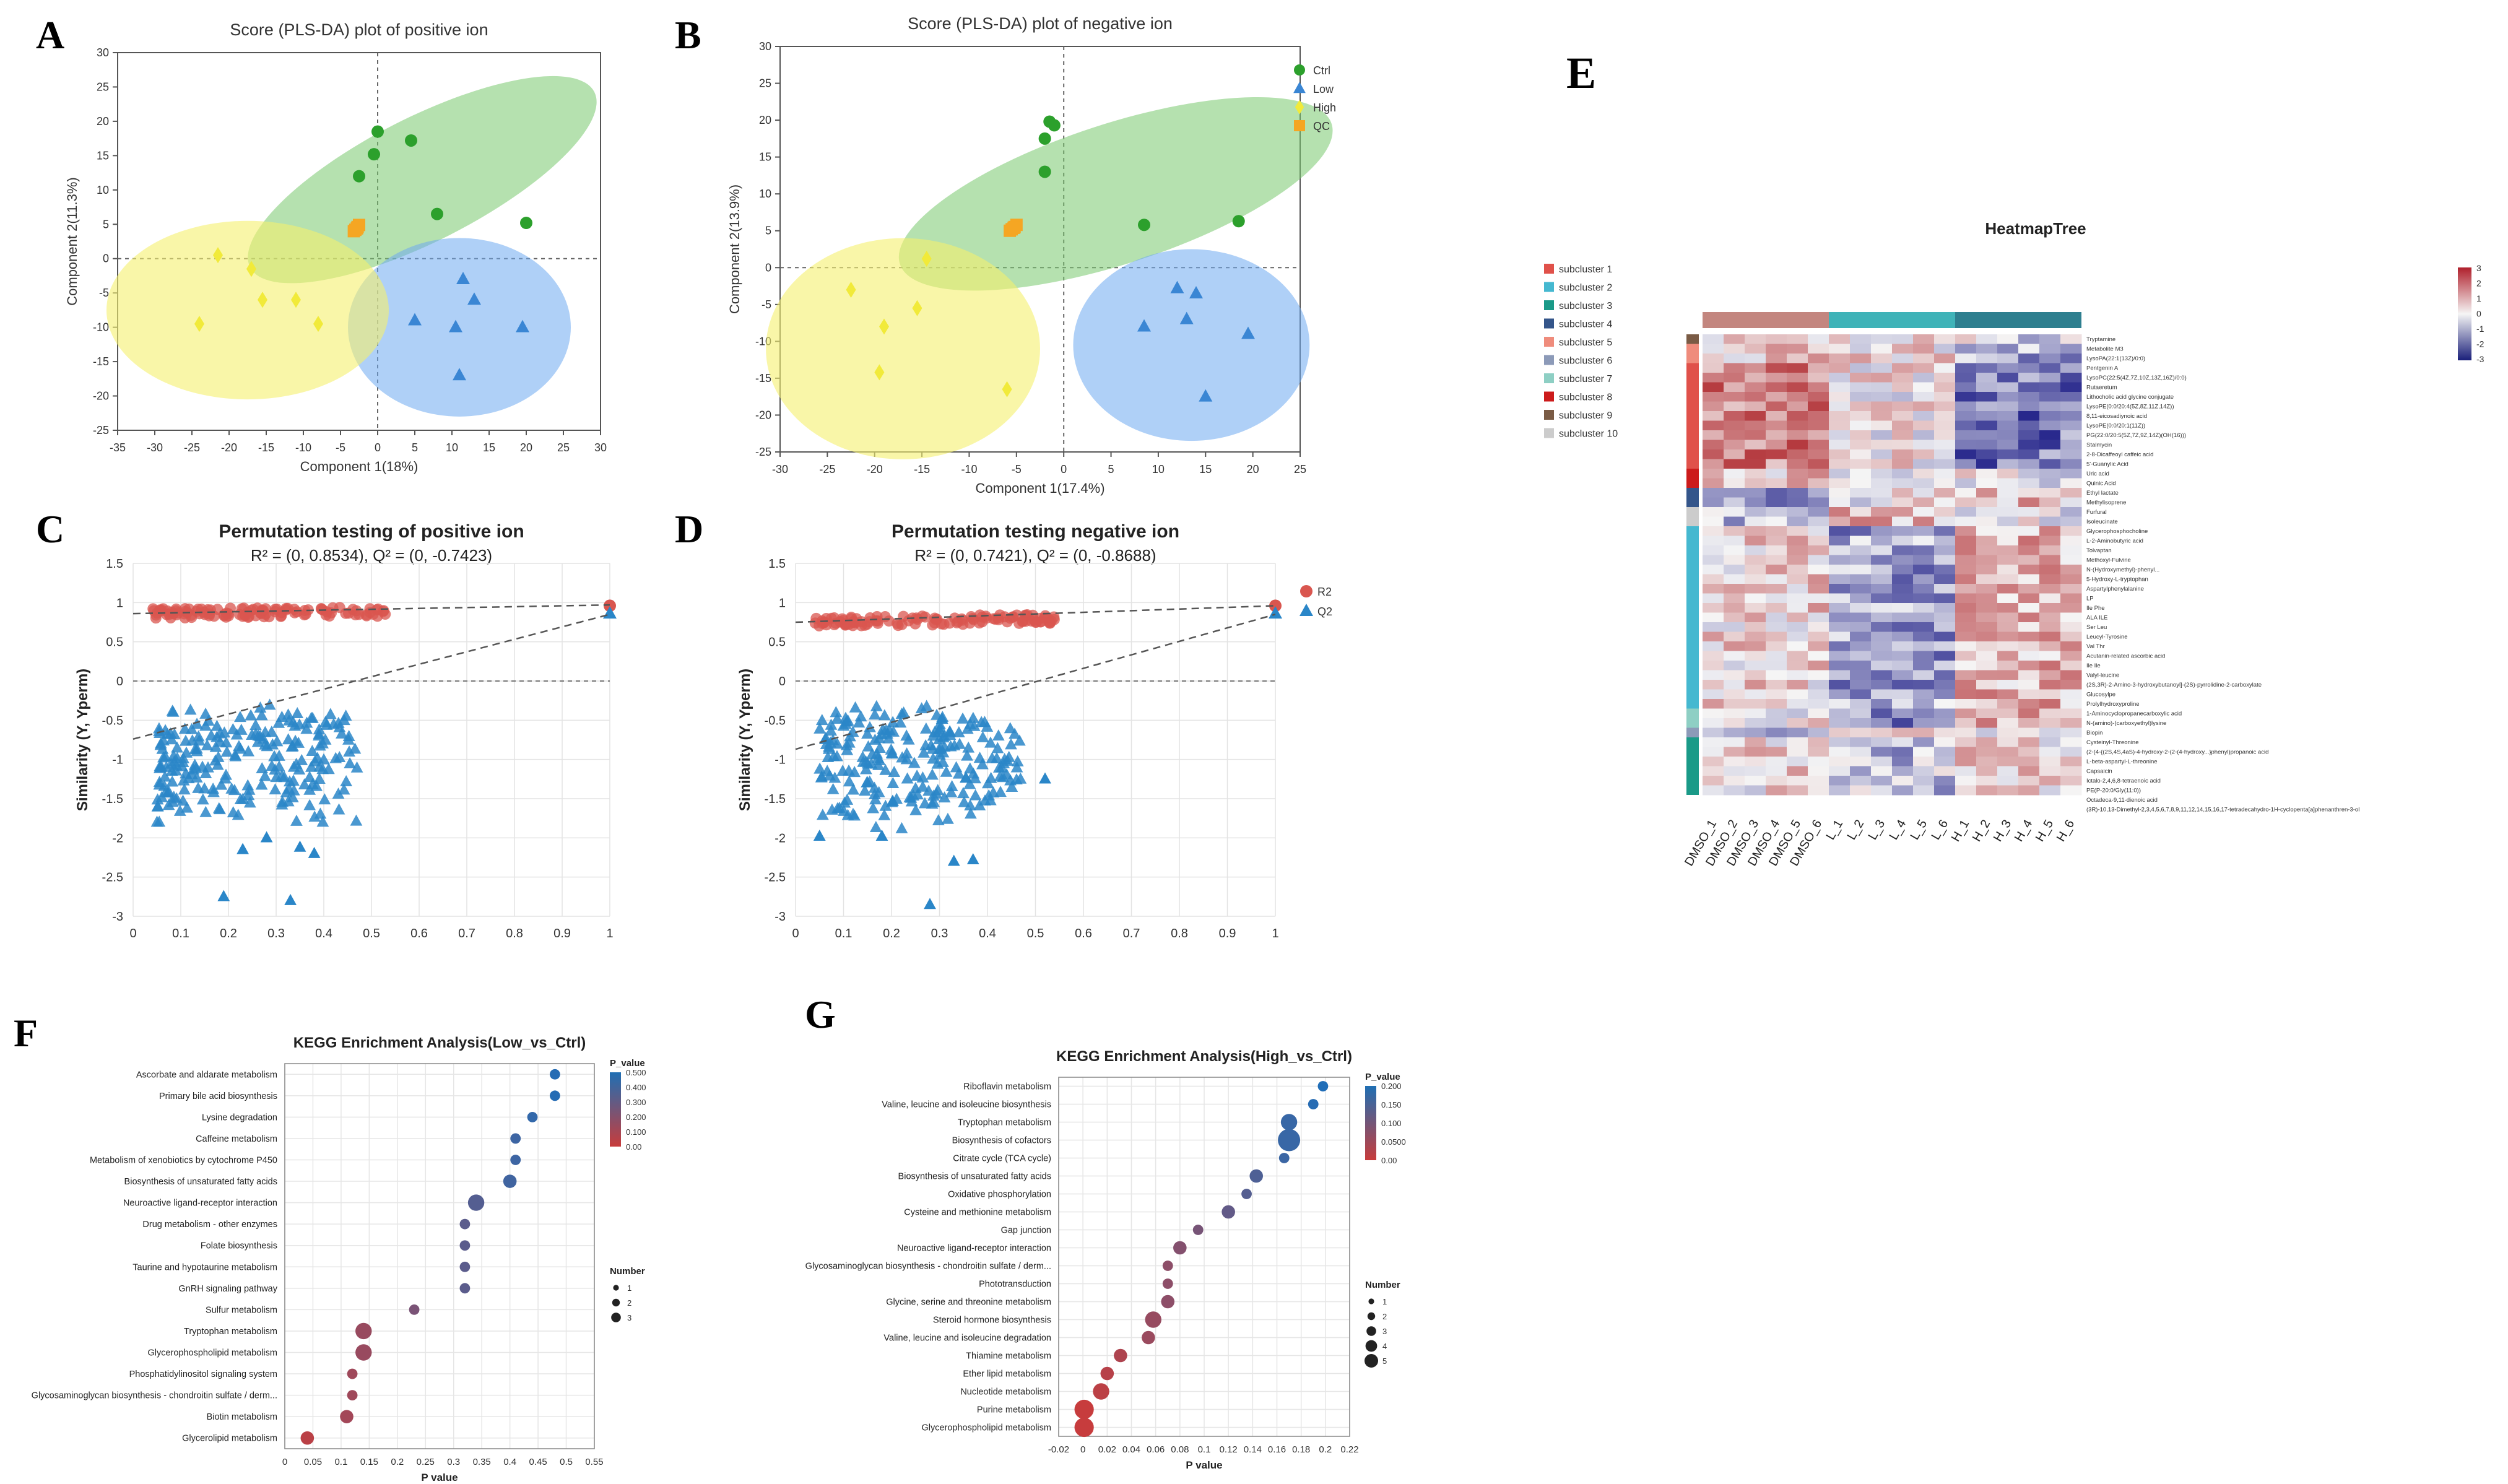 The image size is (2508, 1484). Describe the element at coordinates (1692, 618) in the screenshot. I see `row-cluster-bar` at that location.